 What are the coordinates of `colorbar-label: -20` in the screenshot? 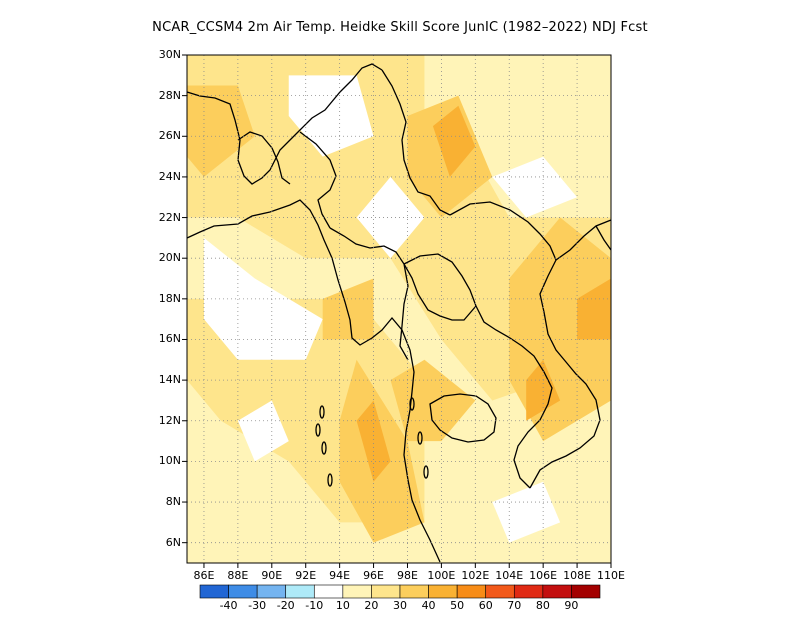 It's located at (285, 605).